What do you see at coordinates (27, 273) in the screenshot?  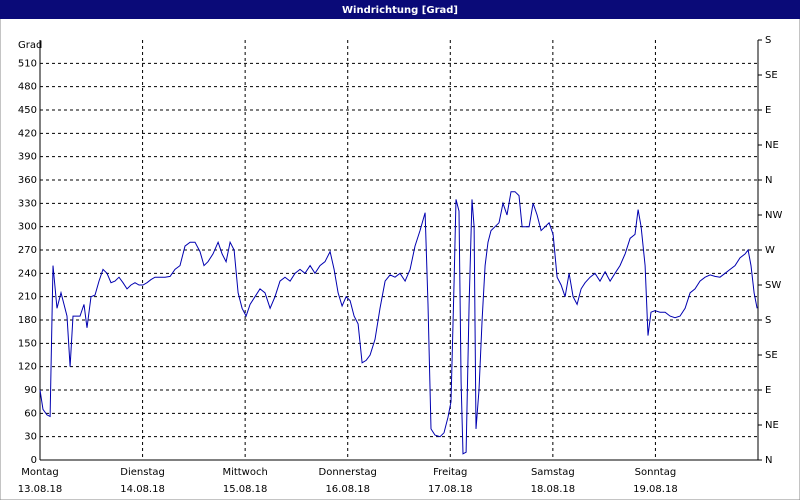 I see `y-tick-label: 240` at bounding box center [27, 273].